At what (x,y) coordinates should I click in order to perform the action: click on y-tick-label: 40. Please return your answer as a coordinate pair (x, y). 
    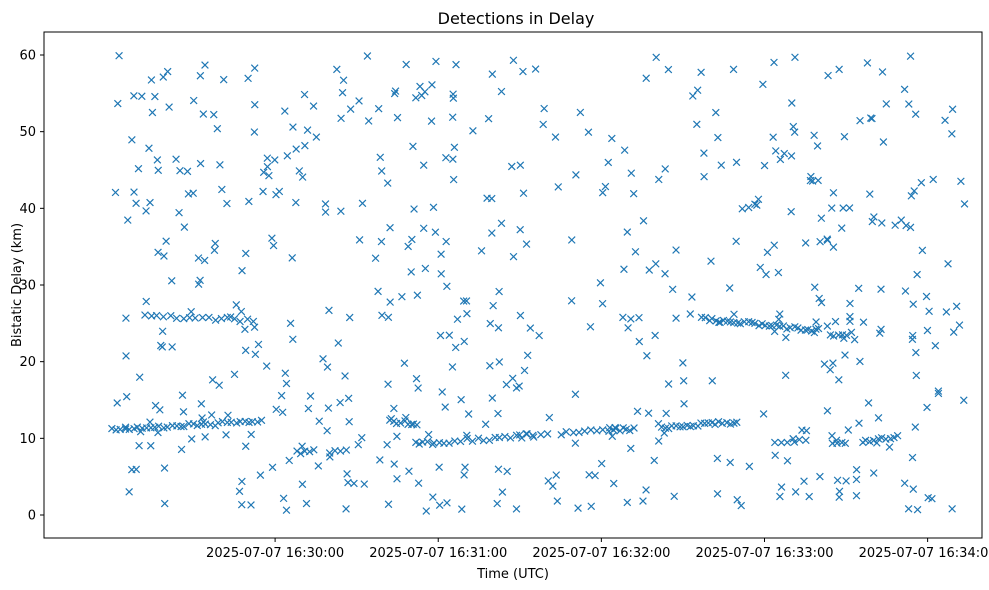
    Looking at the image, I should click on (27, 209).